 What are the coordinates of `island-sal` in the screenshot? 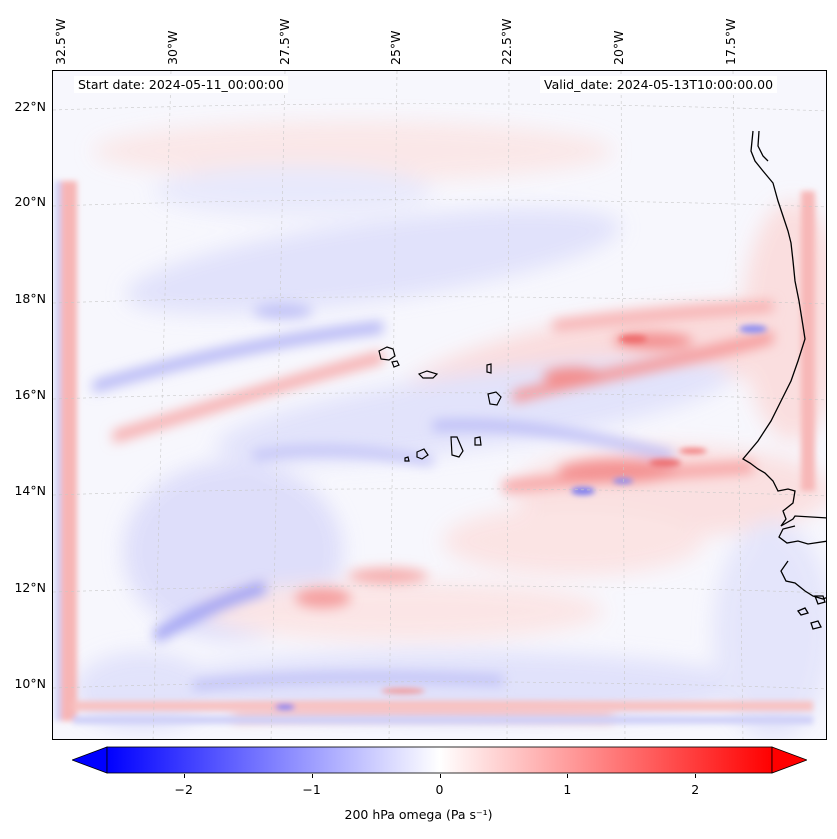 It's located at (489, 368).